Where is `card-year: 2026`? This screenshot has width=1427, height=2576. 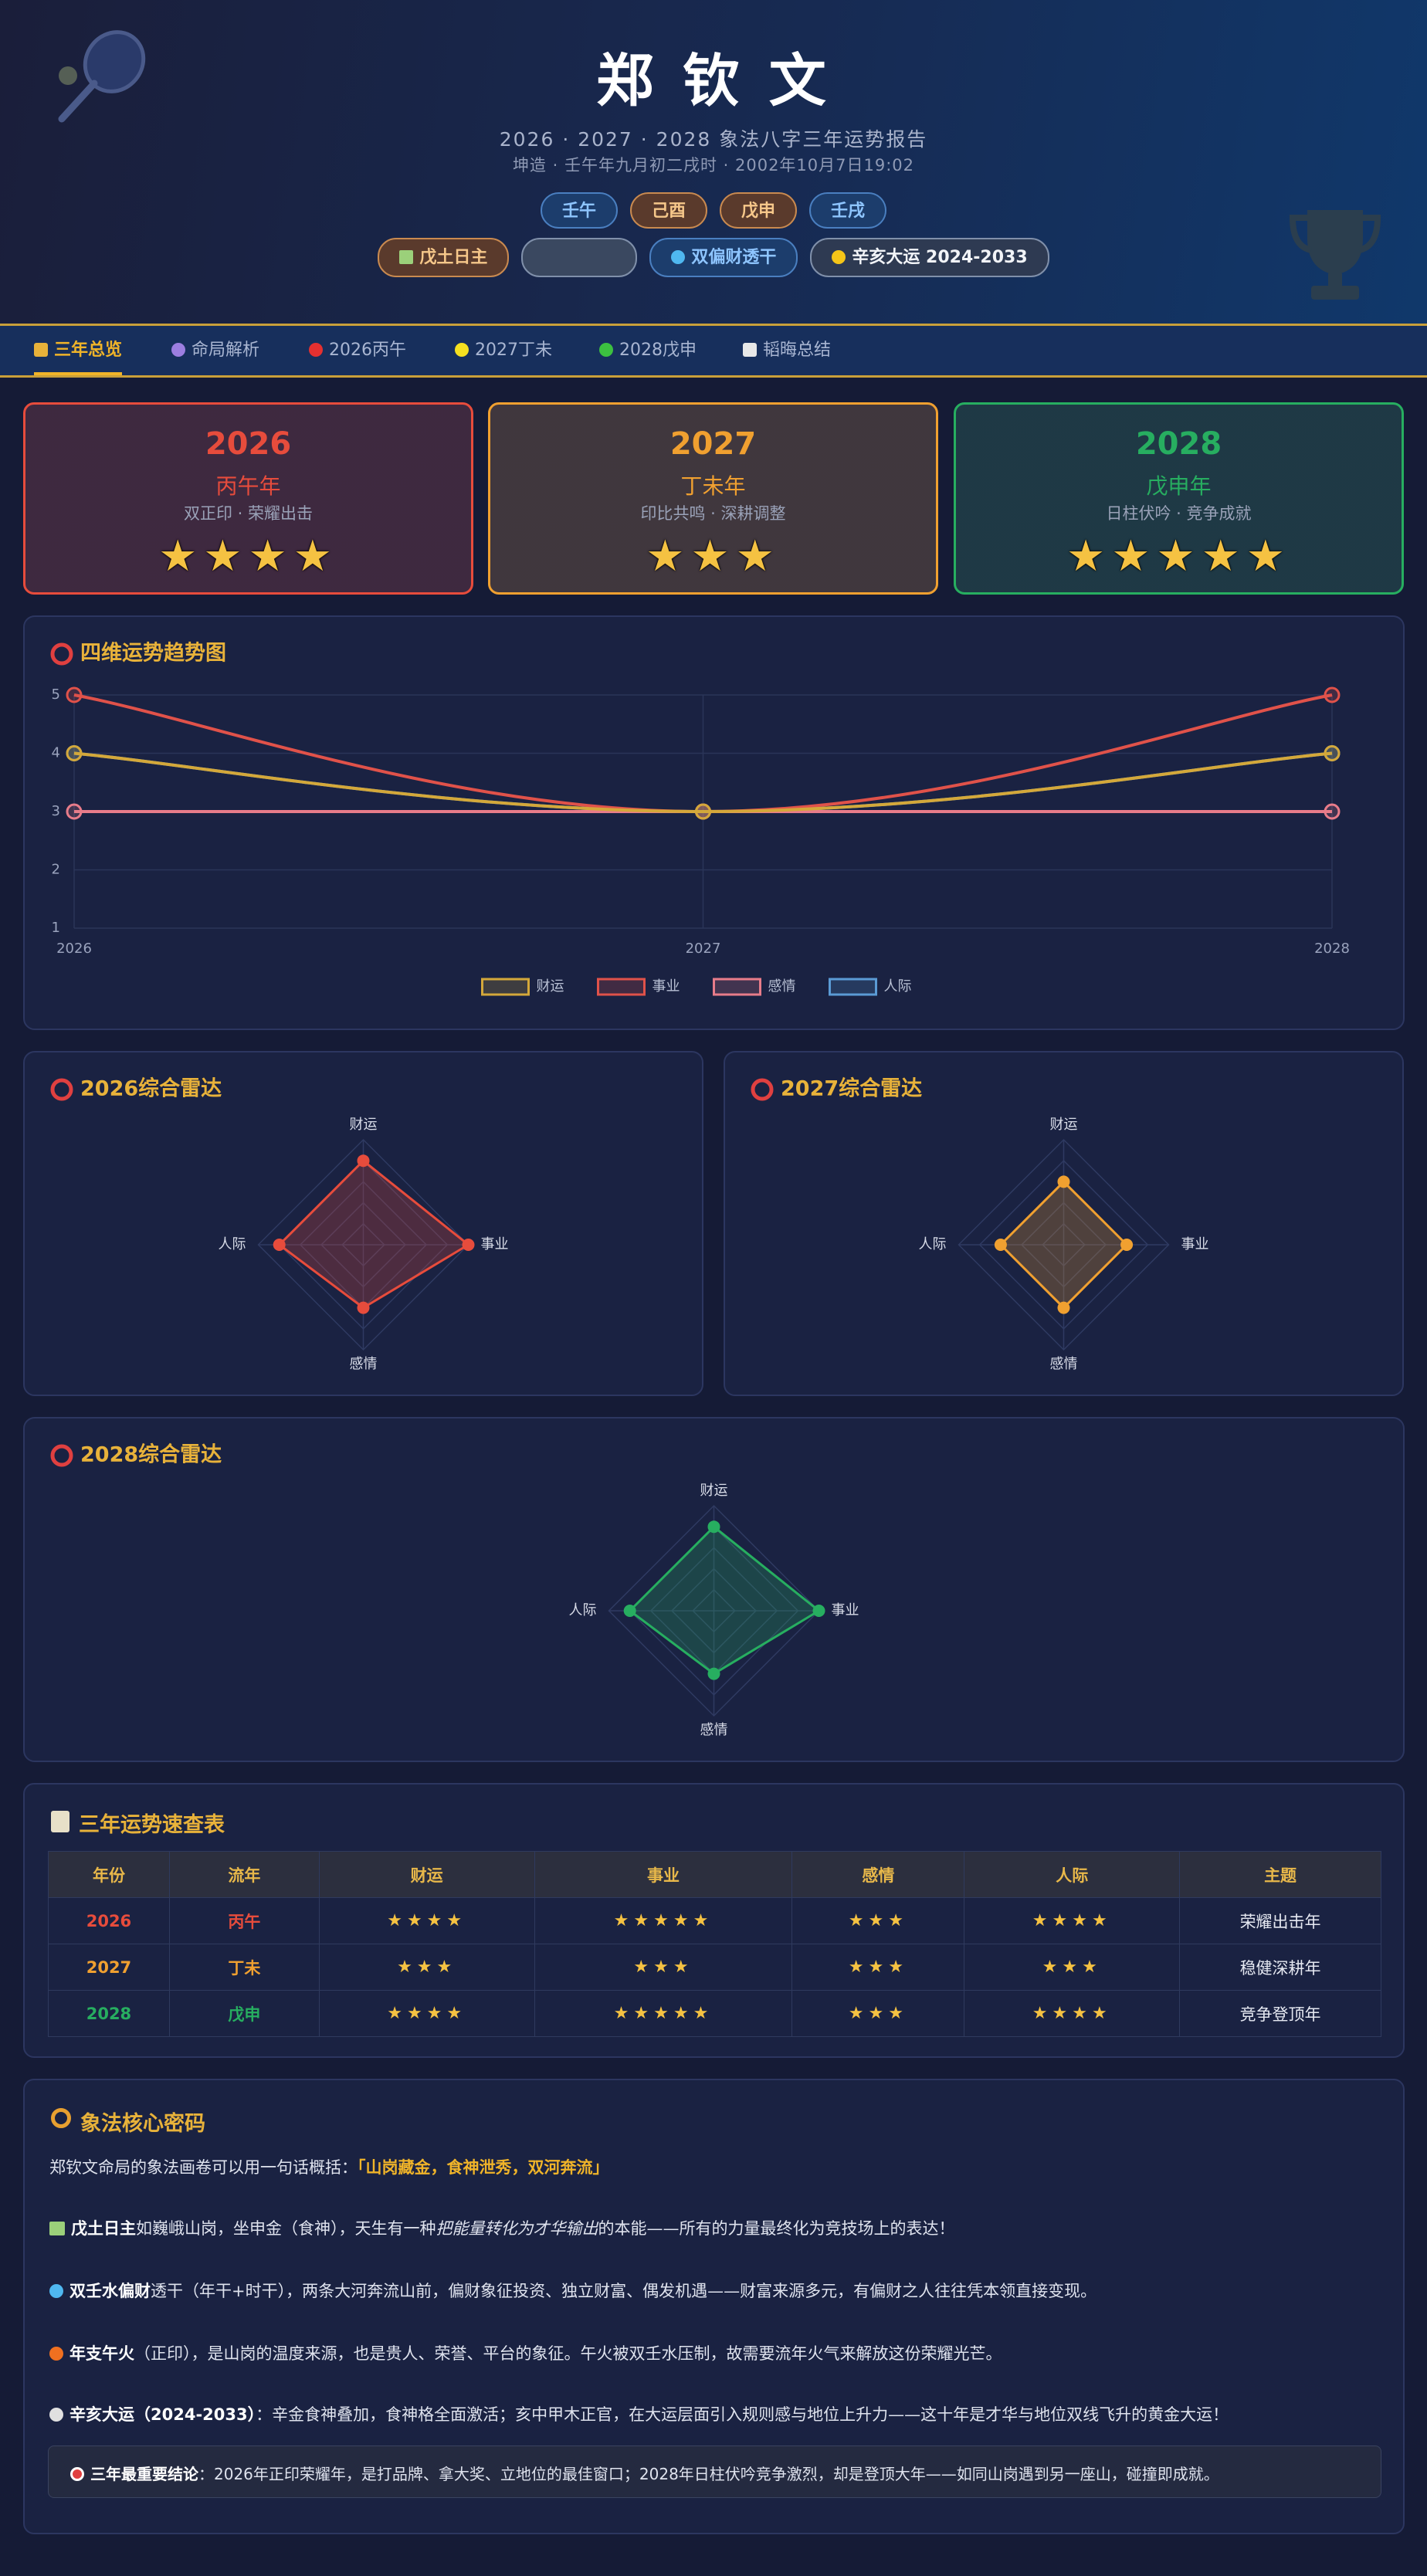
card-year: 2026 is located at coordinates (249, 444).